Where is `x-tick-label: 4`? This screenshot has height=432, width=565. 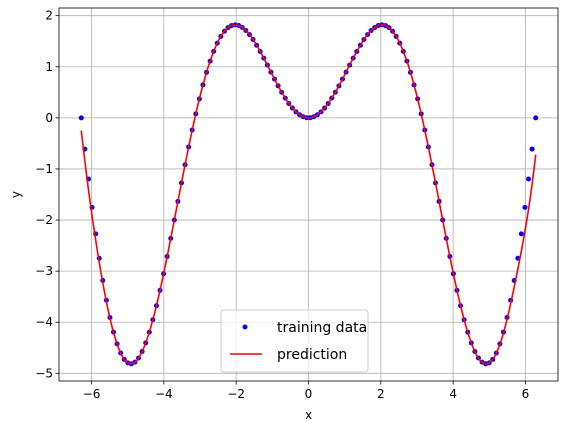 x-tick-label: 4 is located at coordinates (453, 394).